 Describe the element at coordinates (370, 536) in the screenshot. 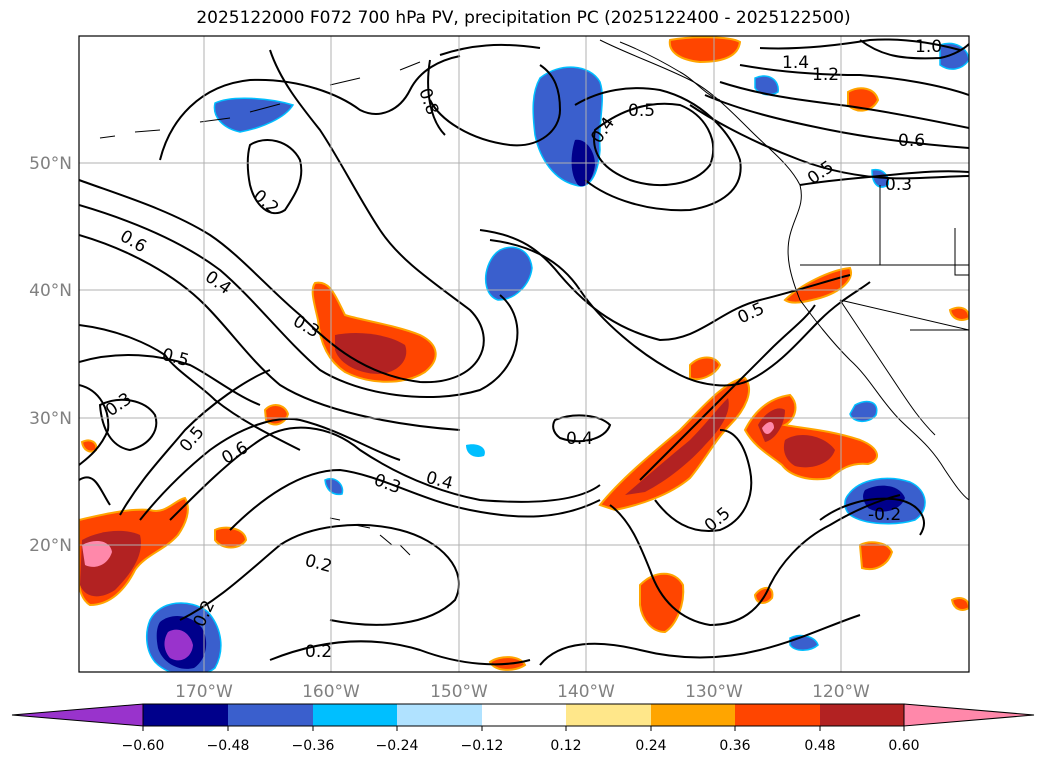

I see `coastline-hawaii` at that location.